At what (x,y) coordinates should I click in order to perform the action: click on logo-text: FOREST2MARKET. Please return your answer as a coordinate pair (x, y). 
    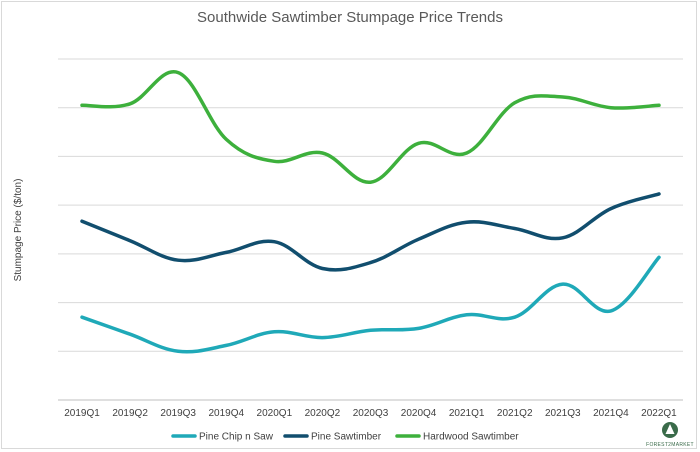
    Looking at the image, I should click on (670, 445).